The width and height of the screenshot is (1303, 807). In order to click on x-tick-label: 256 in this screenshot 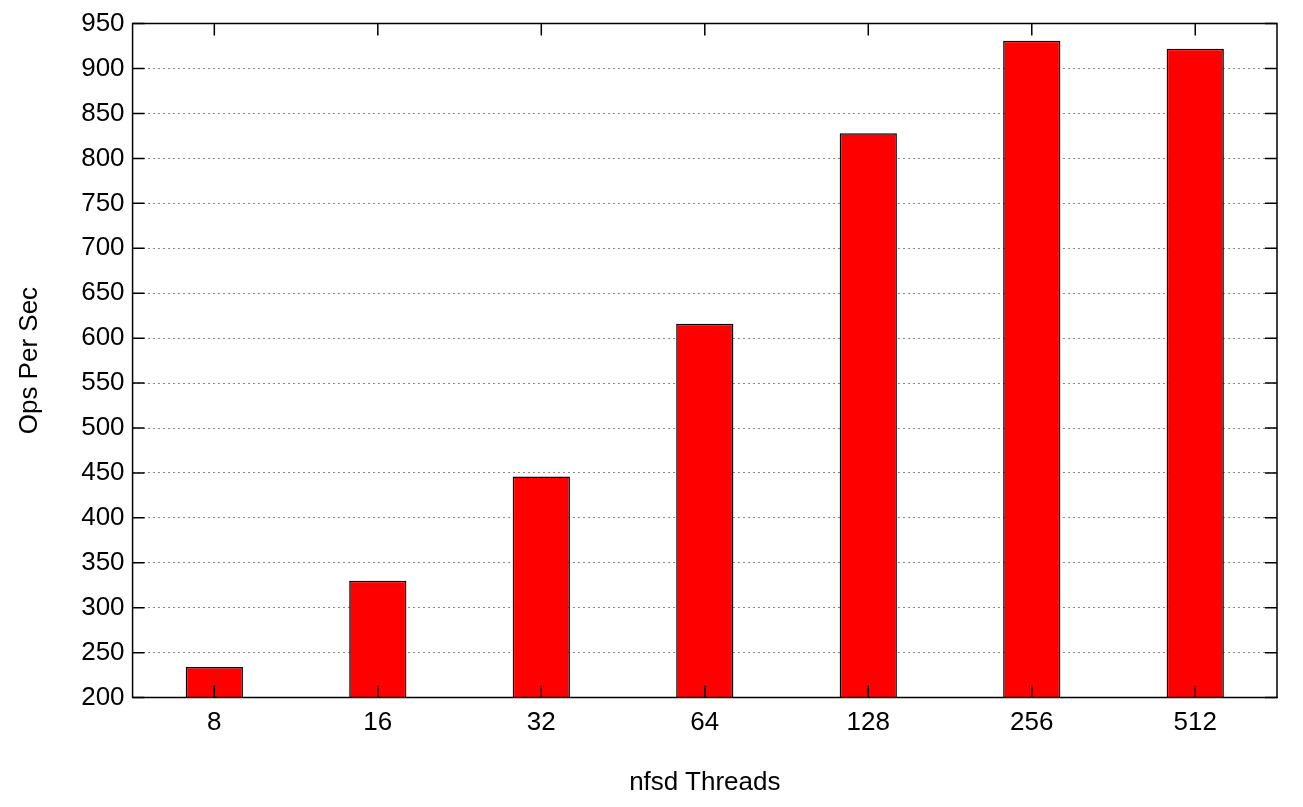, I will do `click(1032, 721)`.